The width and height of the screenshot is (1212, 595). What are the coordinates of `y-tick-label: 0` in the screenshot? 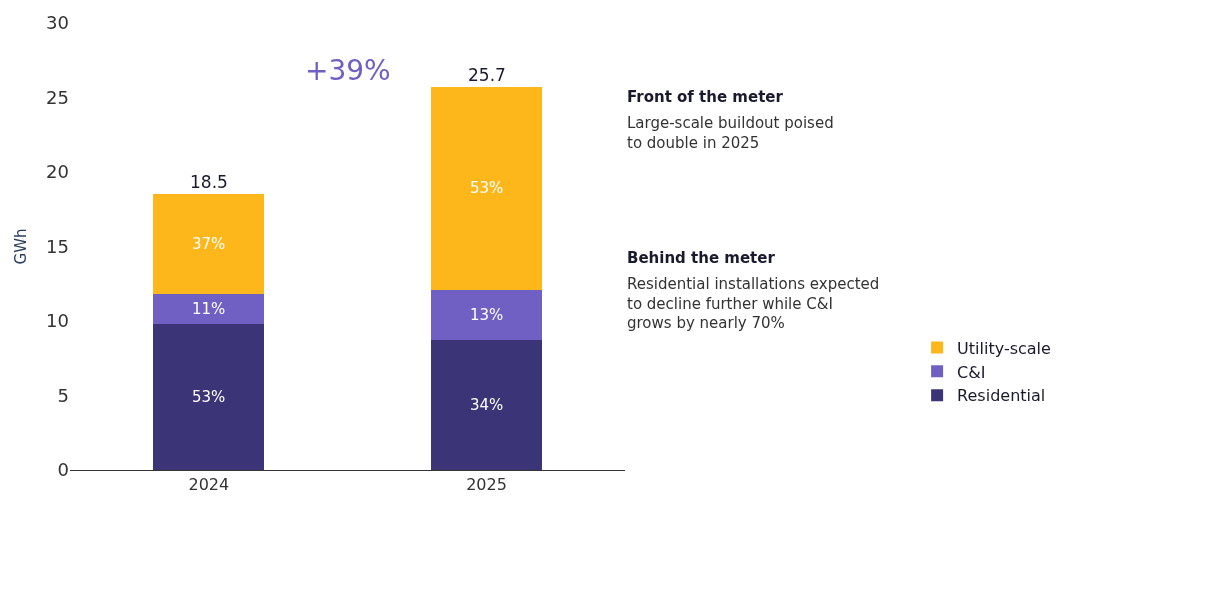 It's located at (63, 470).